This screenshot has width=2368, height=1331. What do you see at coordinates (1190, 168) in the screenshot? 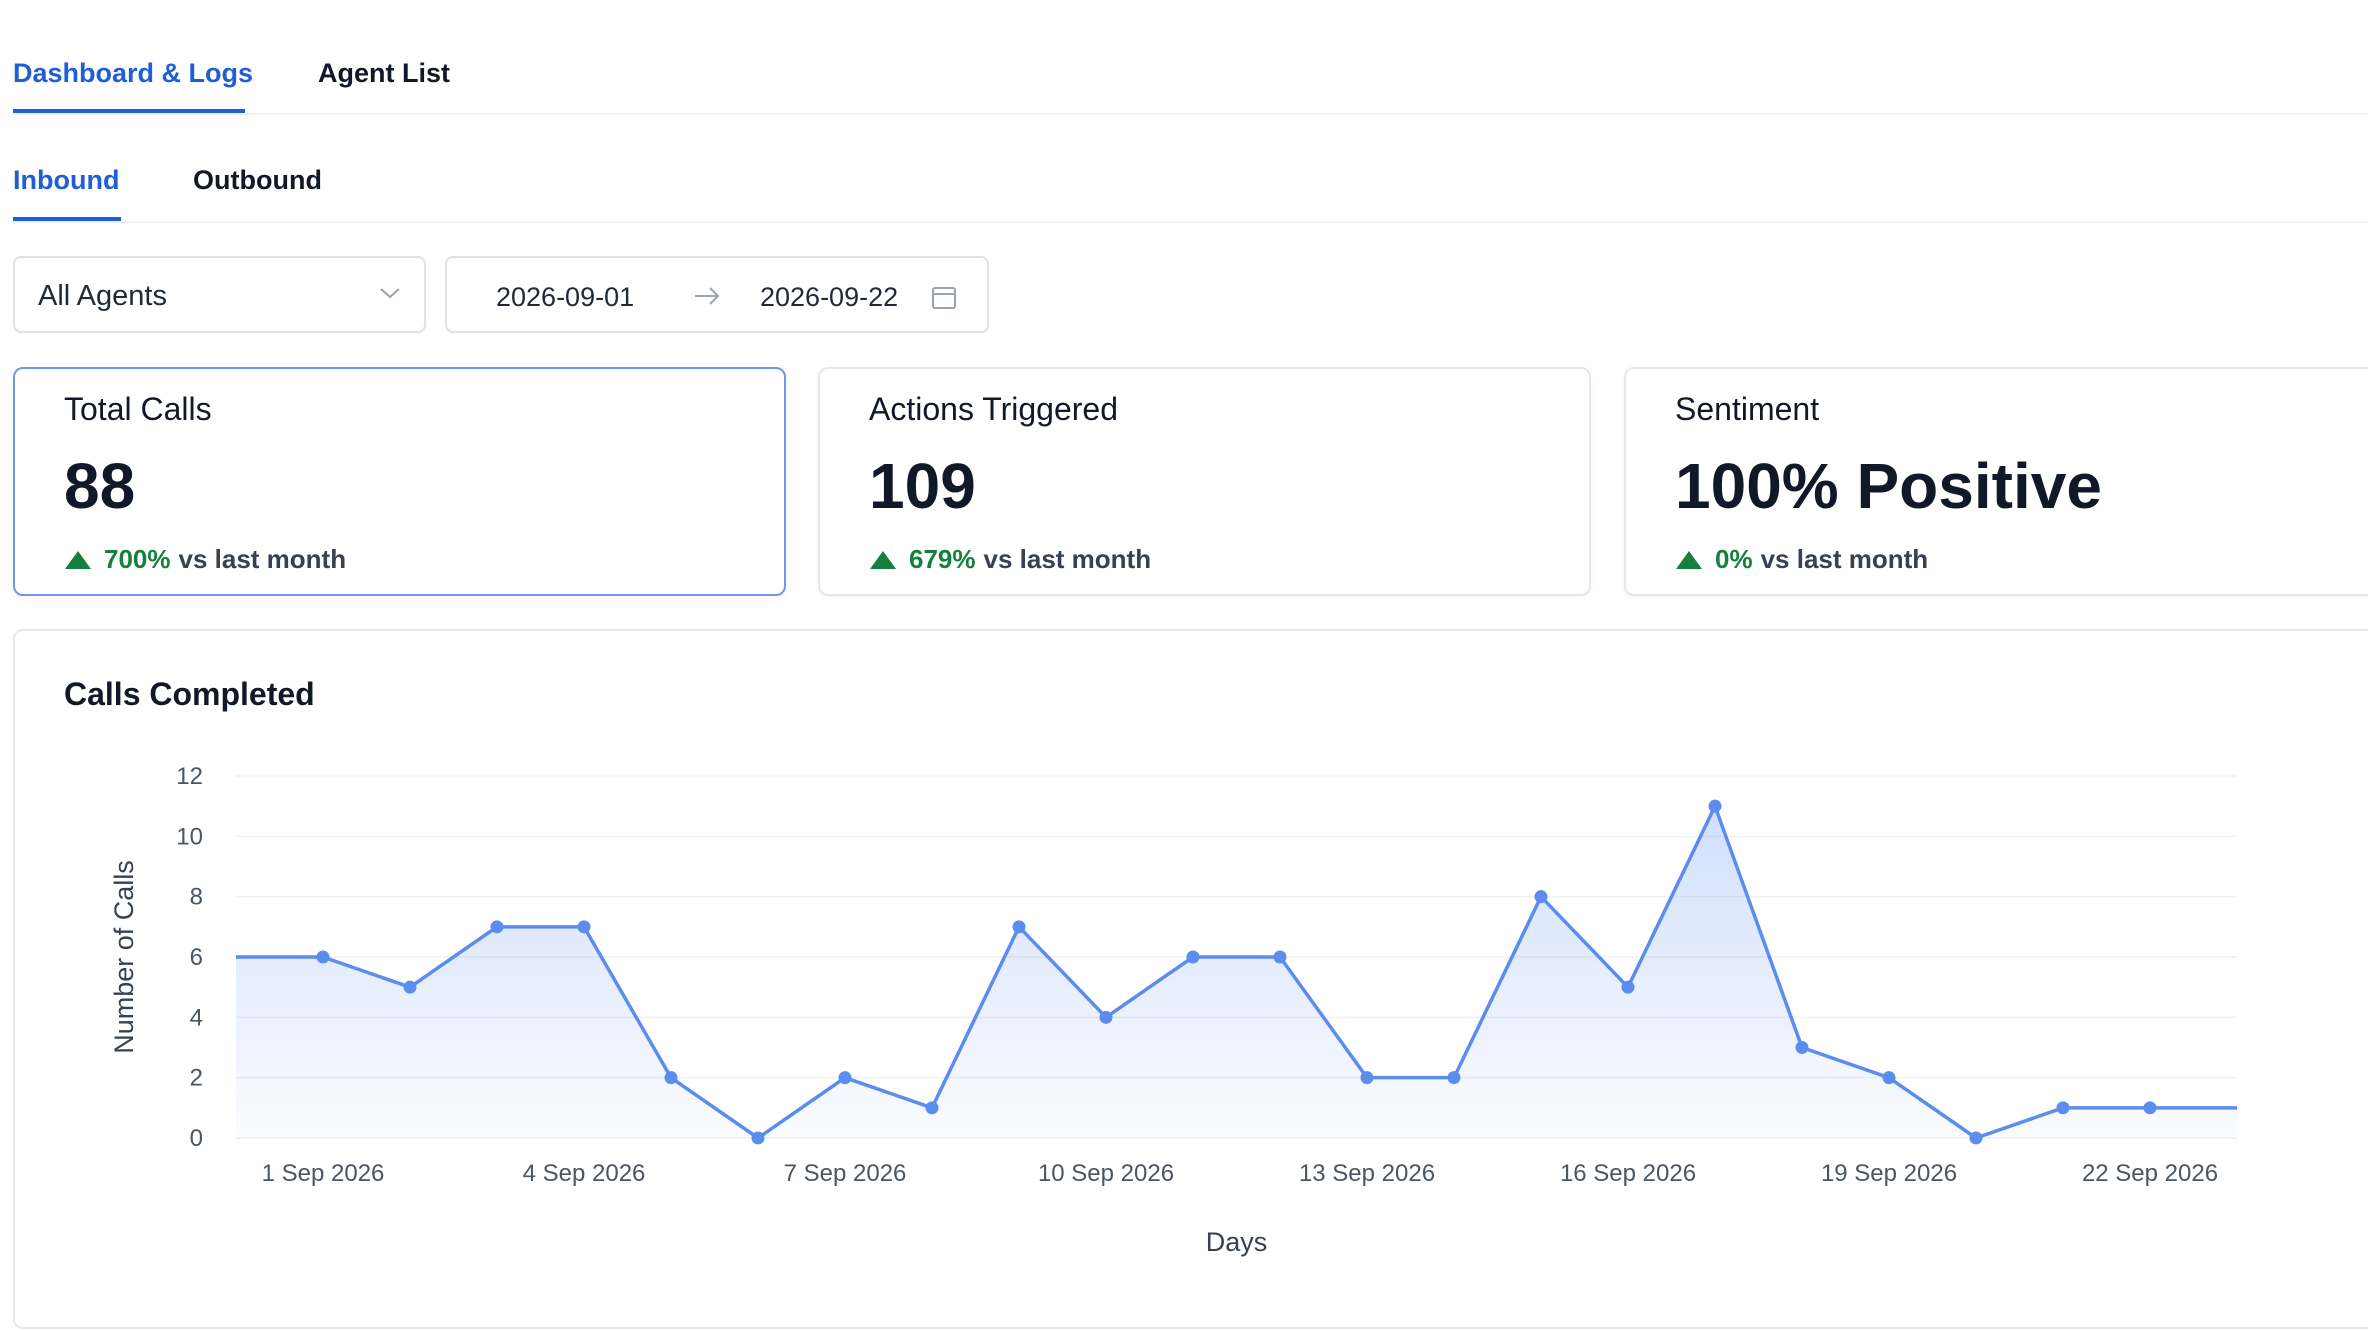
I see `direction-tabs: Inbound Outbound` at bounding box center [1190, 168].